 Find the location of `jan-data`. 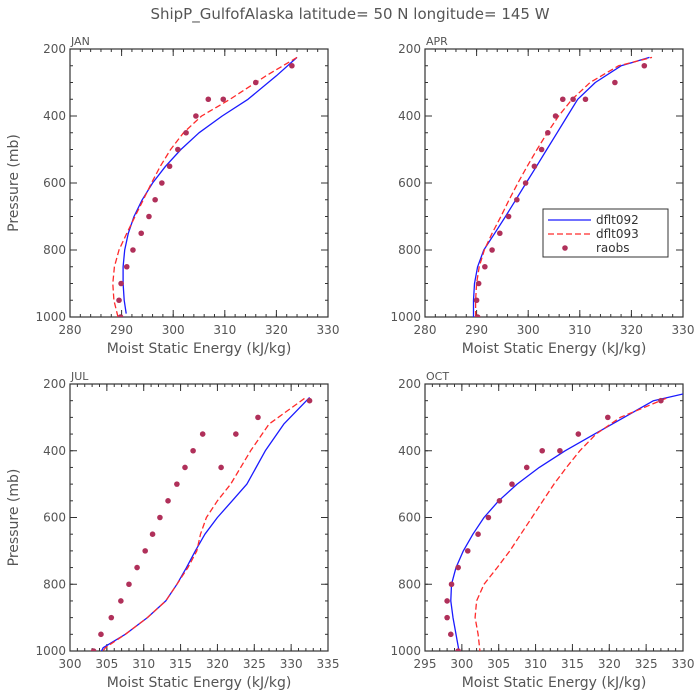

jan-data is located at coordinates (205, 186).